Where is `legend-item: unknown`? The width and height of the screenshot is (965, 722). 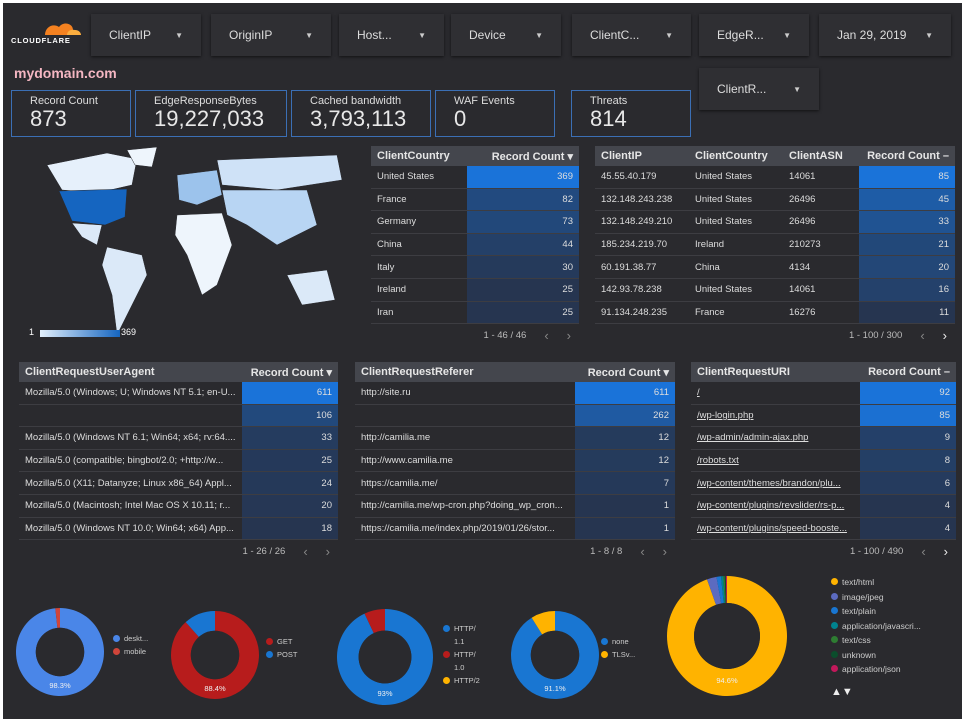 legend-item: unknown is located at coordinates (886, 655).